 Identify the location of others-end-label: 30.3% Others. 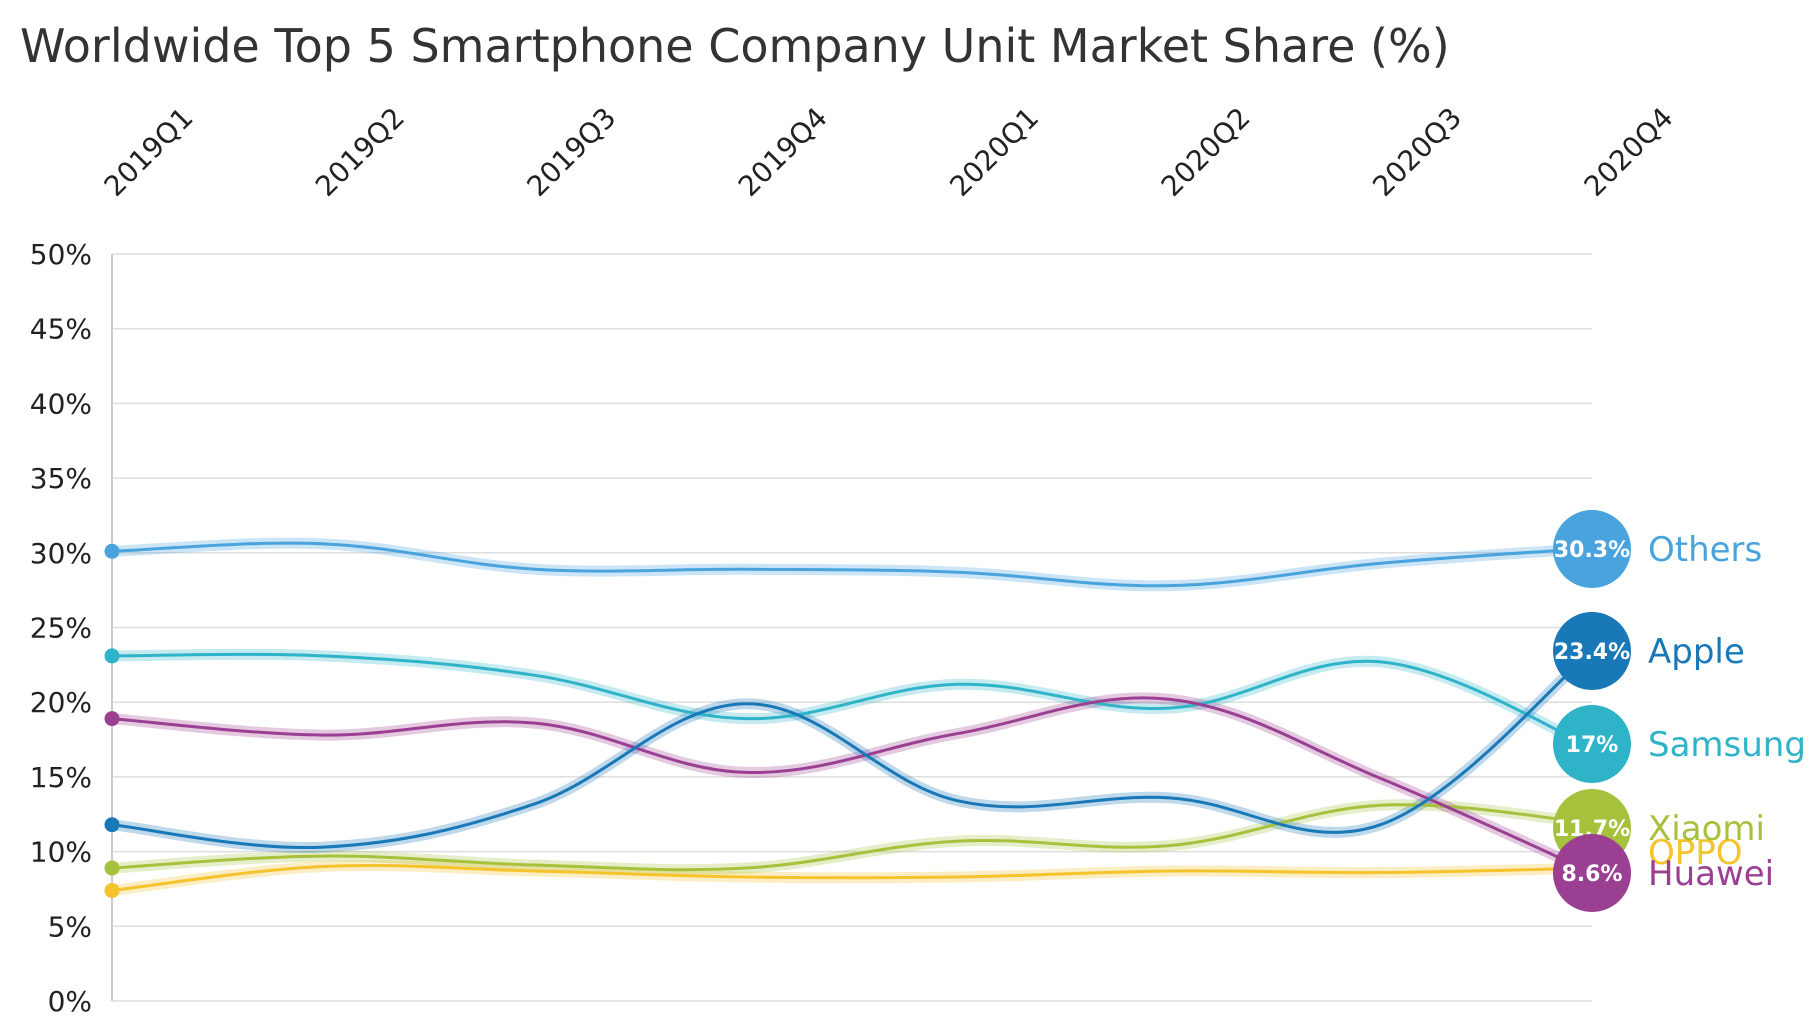
(1657, 549).